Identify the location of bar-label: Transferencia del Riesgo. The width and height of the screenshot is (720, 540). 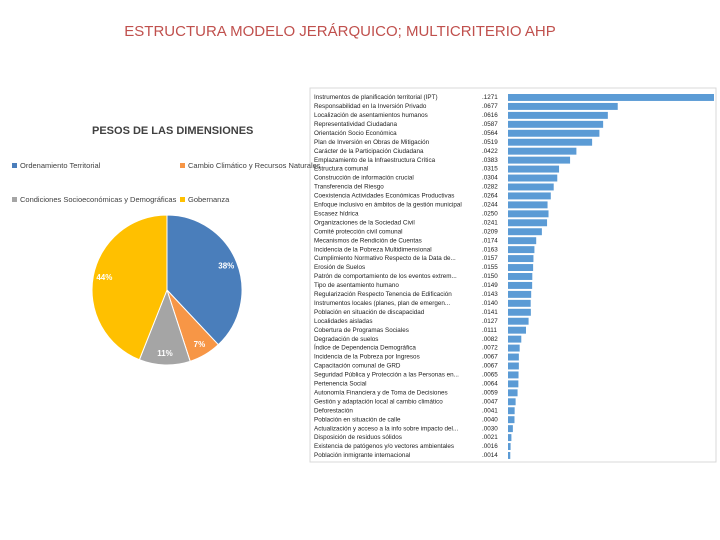
(349, 187).